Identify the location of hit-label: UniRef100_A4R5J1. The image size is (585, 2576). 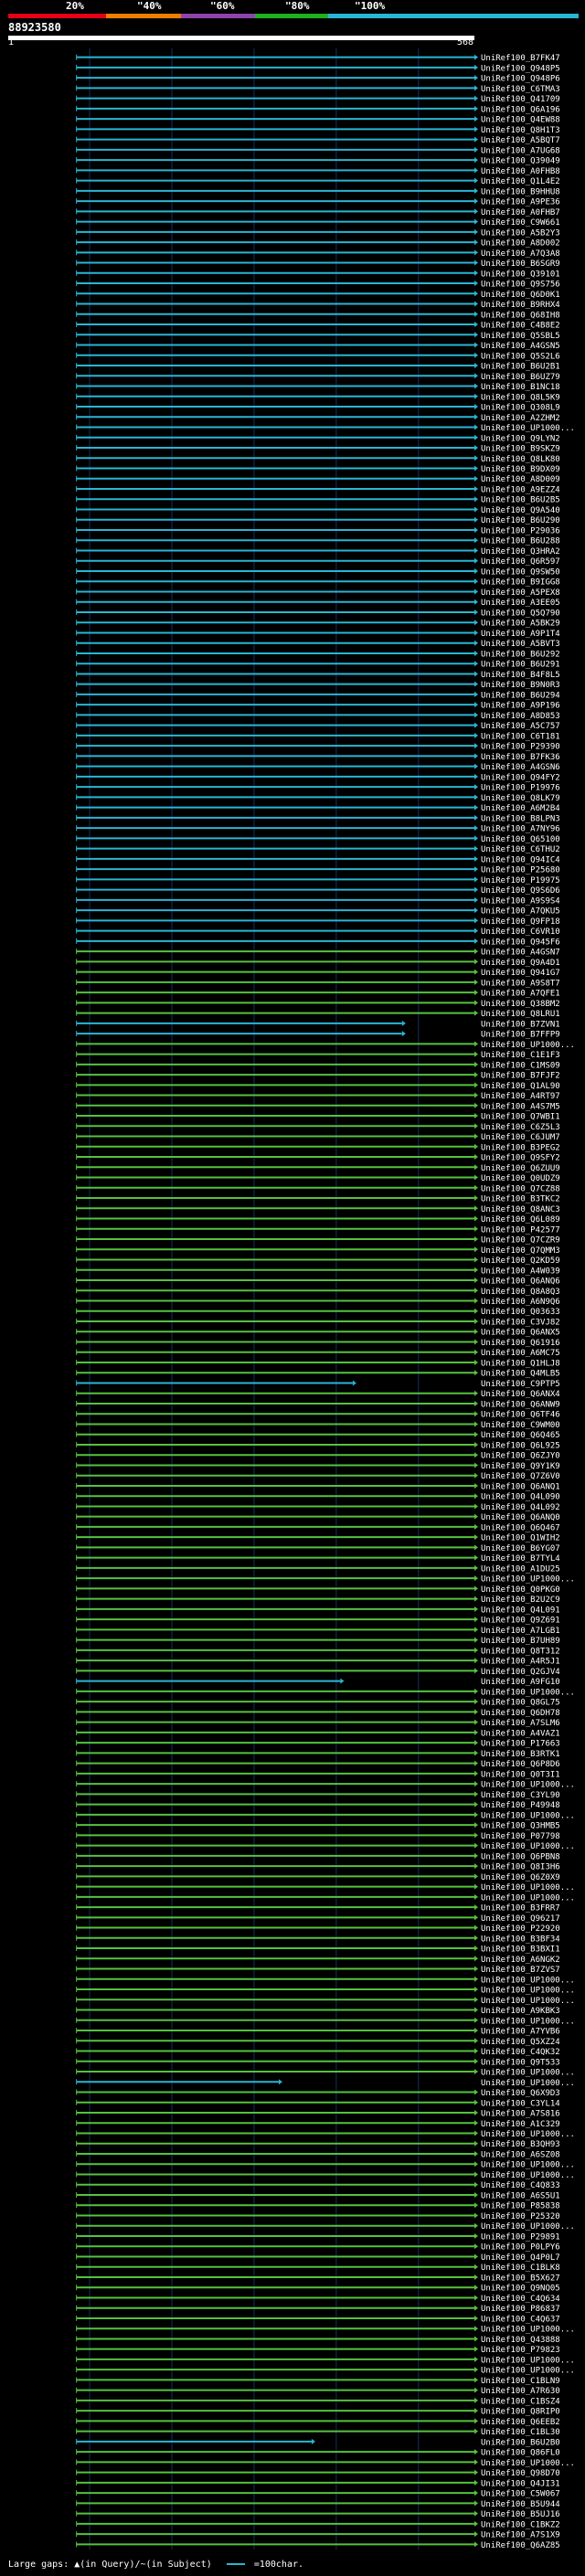
(520, 1662).